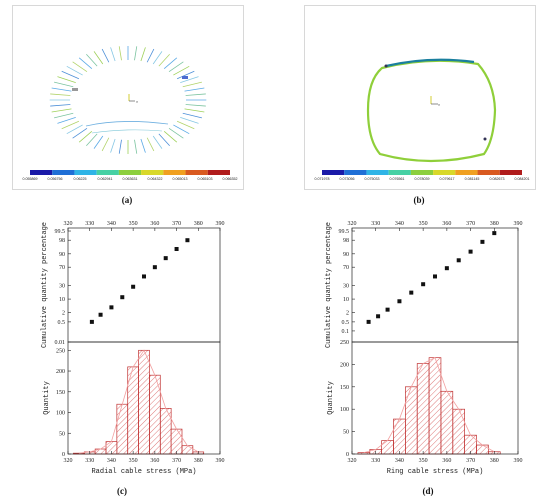 The image size is (550, 500). Describe the element at coordinates (397, 179) in the screenshot. I see `colorbar-tick-label: 0.076561` at that location.